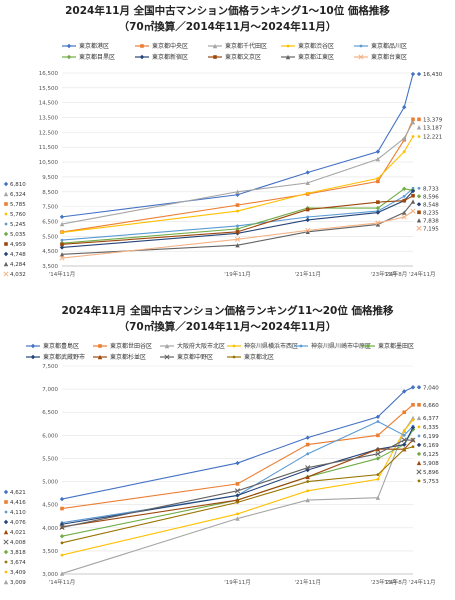 This screenshot has width=455, height=600. What do you see at coordinates (430, 120) in the screenshot?
I see `chart1-end-label: 13,379` at bounding box center [430, 120].